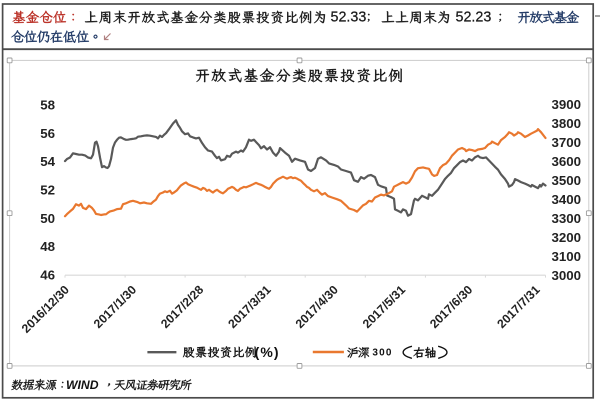 This screenshot has height=407, width=600. I want to click on svg-text: 52.33, so click(349, 17).